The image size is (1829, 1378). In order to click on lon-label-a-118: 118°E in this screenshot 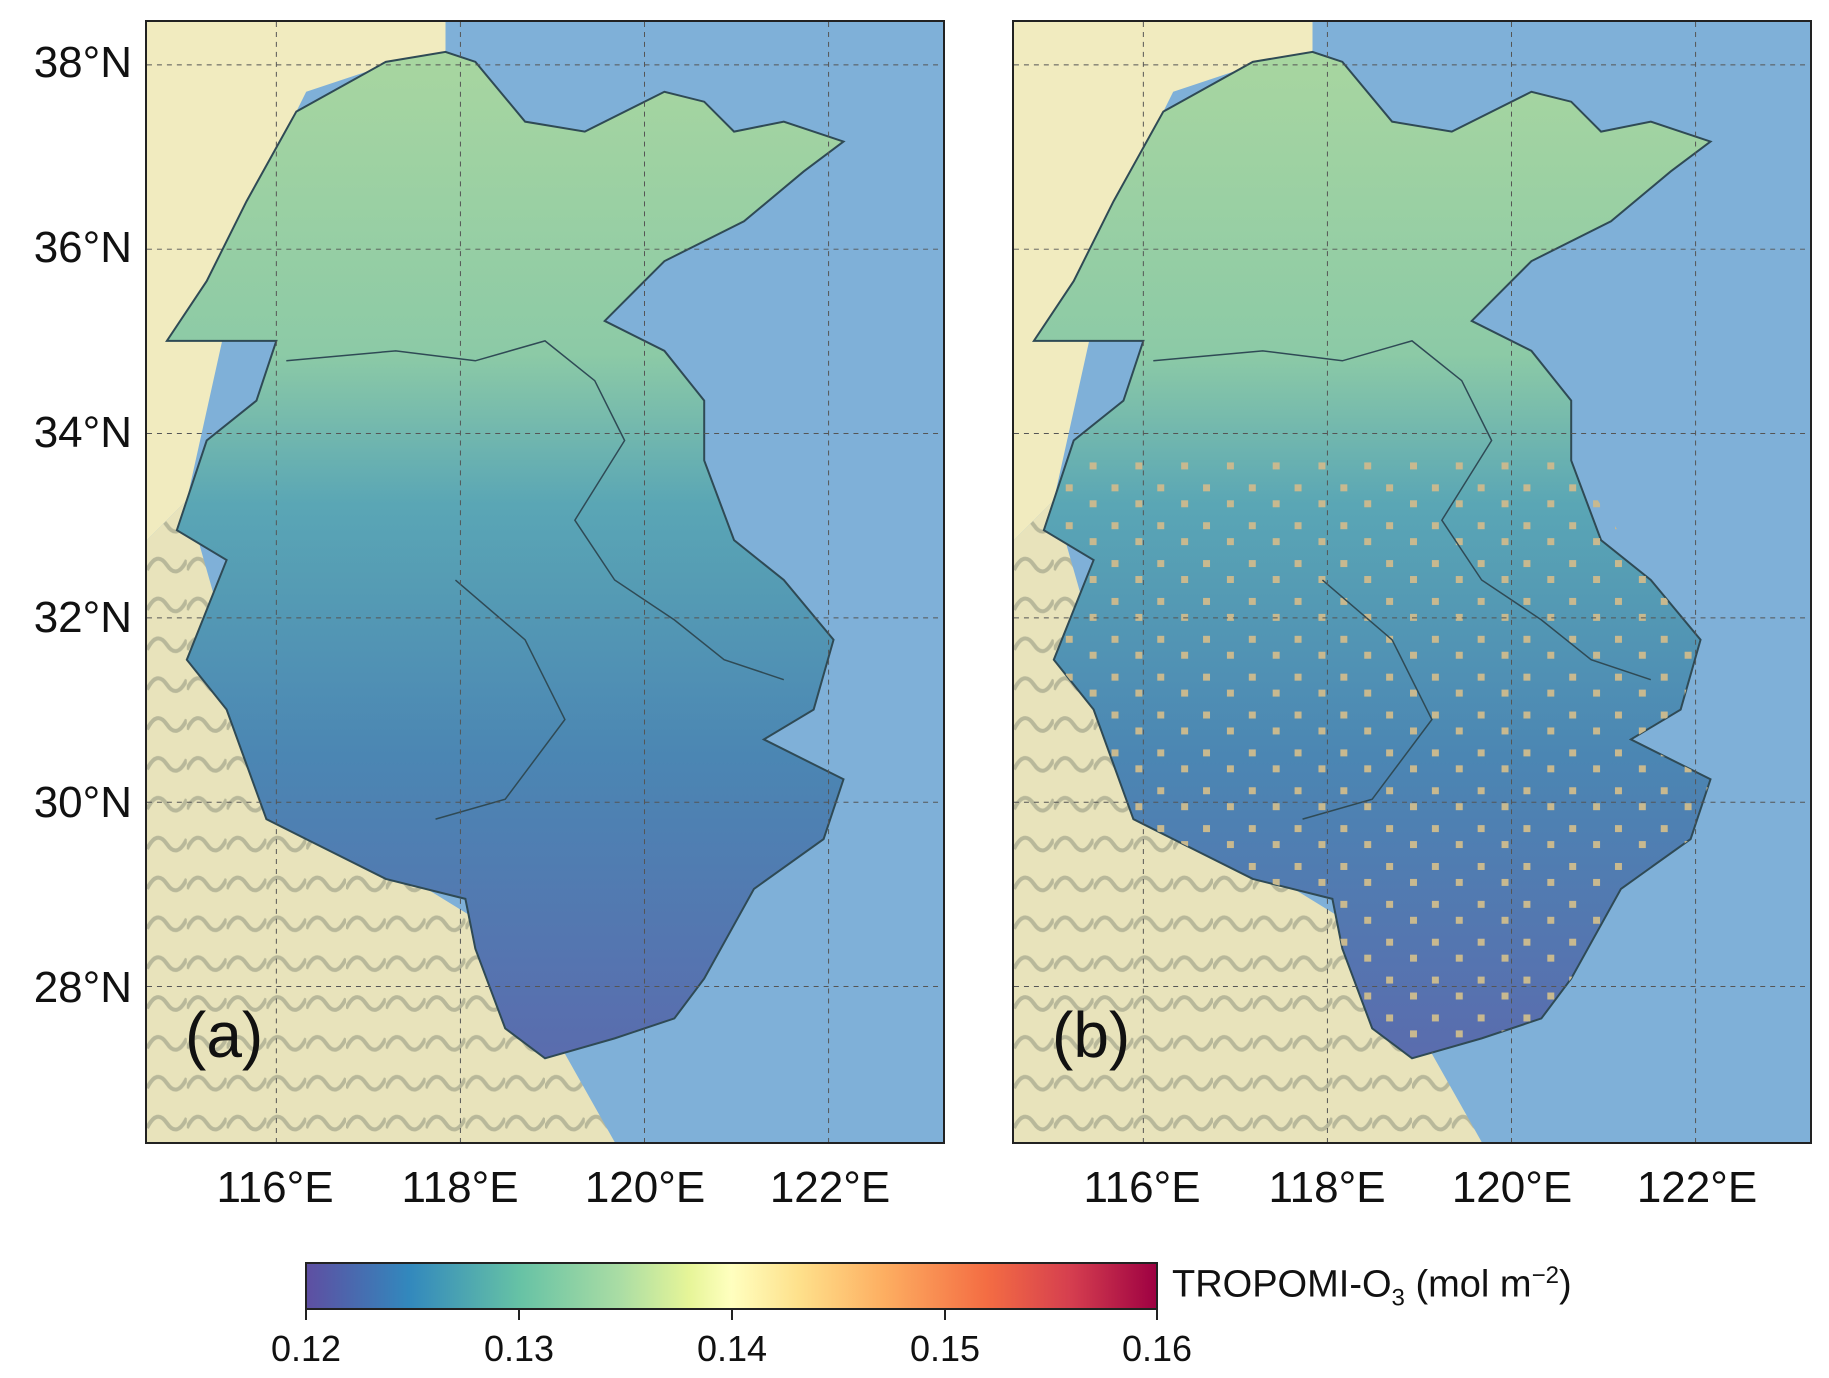, I will do `click(460, 1187)`.